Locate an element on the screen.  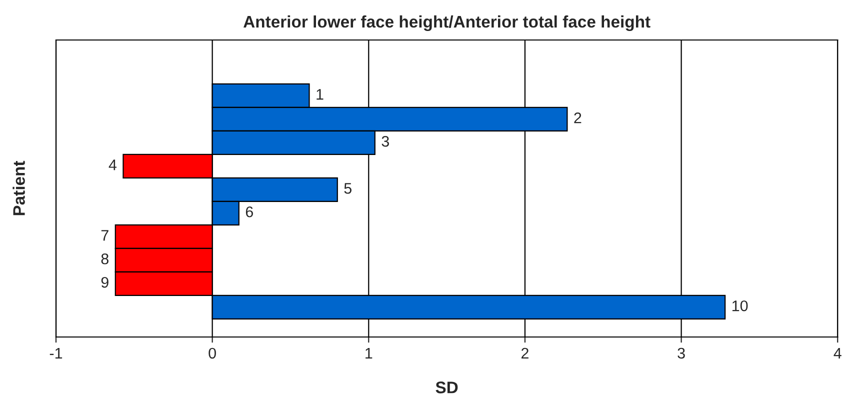
y-tick-label: 10 is located at coordinates (740, 306).